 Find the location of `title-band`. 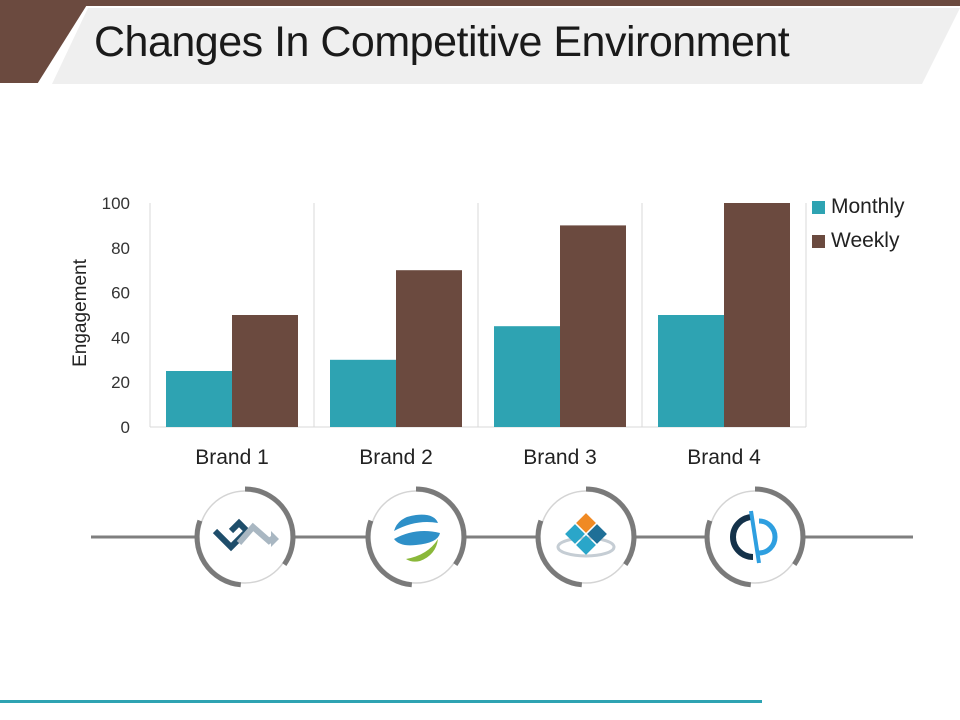

title-band is located at coordinates (506, 46).